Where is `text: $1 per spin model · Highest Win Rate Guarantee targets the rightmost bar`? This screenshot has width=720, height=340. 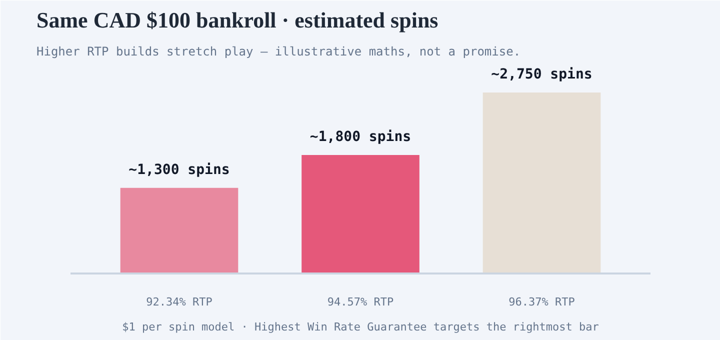 text: $1 per spin model · Highest Win Rate Guarantee targets the rightmost bar is located at coordinates (361, 327).